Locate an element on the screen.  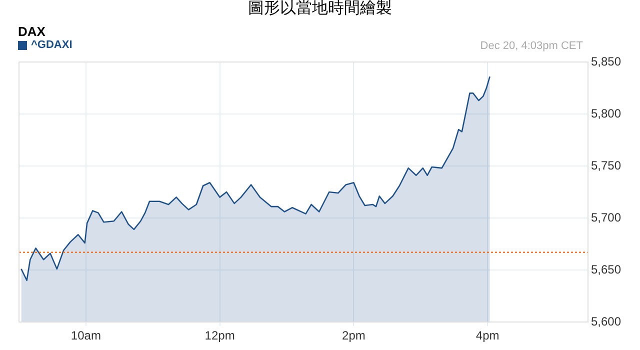
x-tick-label: 4pm is located at coordinates (488, 335).